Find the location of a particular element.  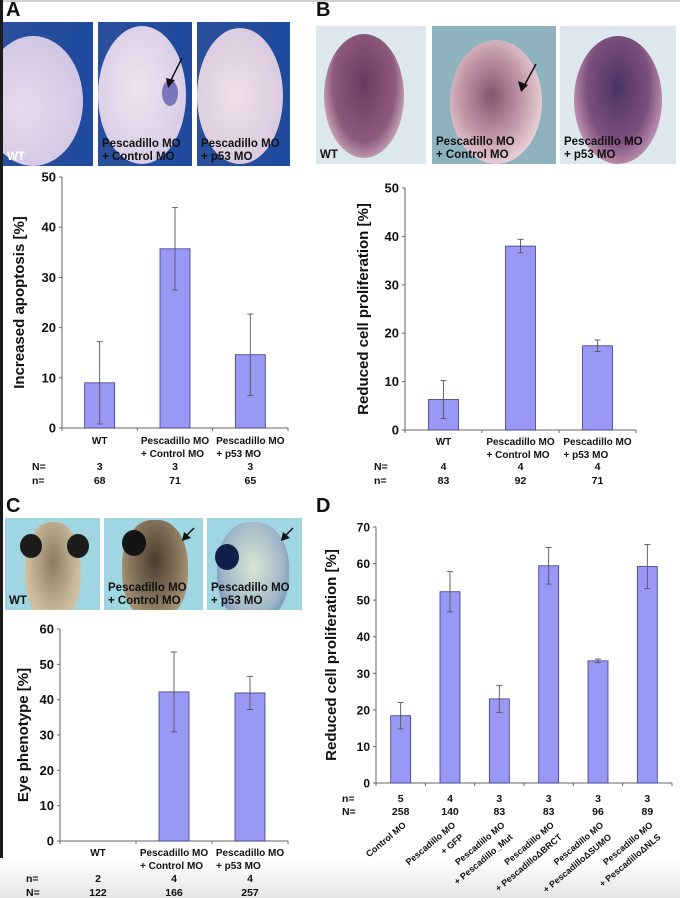

eye-right is located at coordinates (78, 546).